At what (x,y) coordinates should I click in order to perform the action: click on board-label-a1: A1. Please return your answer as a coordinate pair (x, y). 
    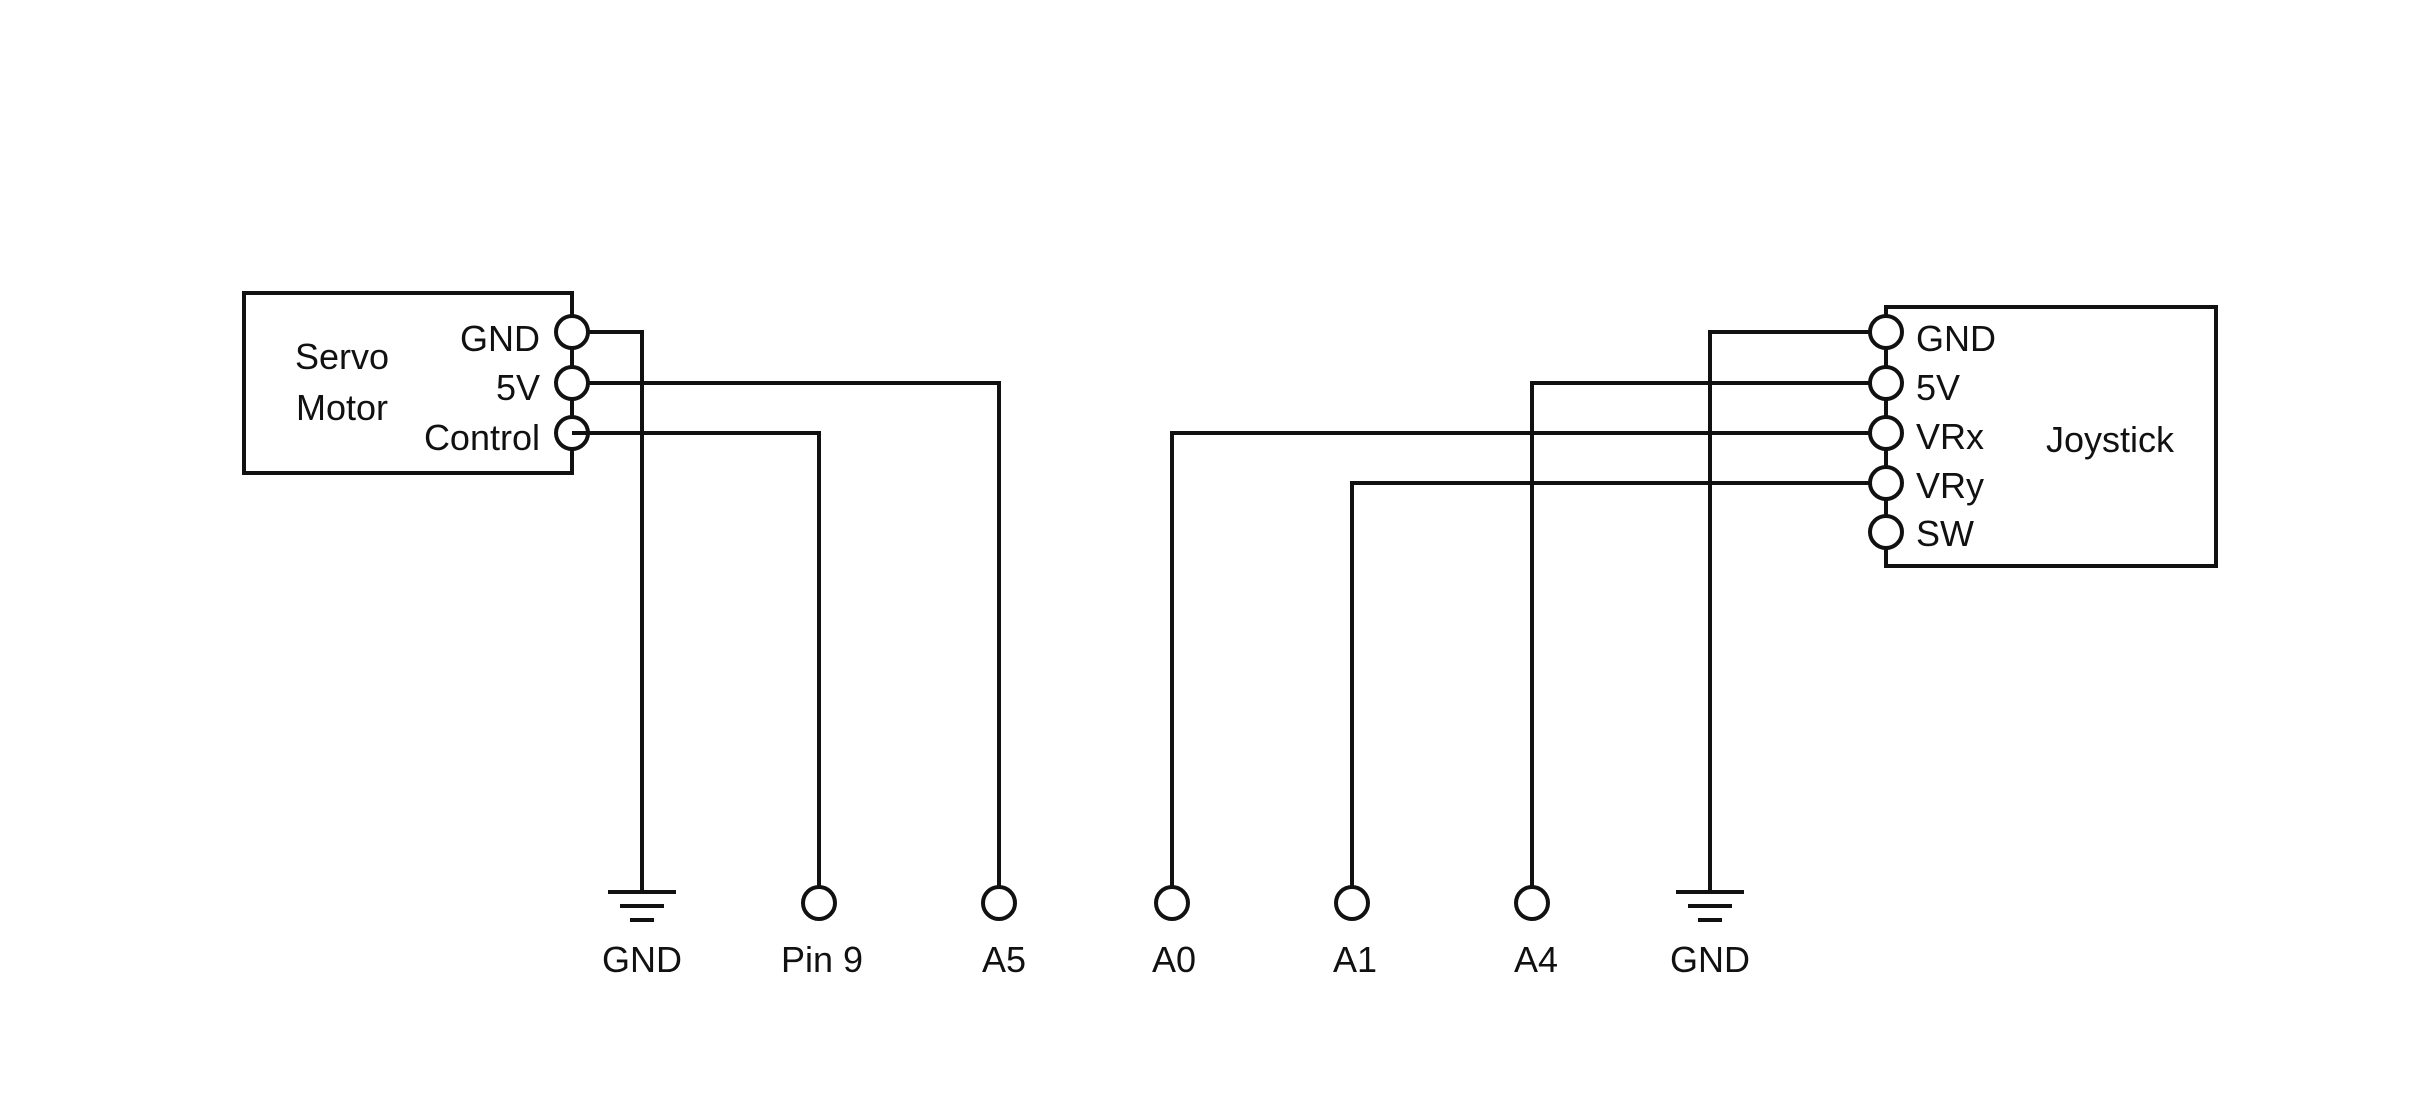
    Looking at the image, I should click on (1355, 959).